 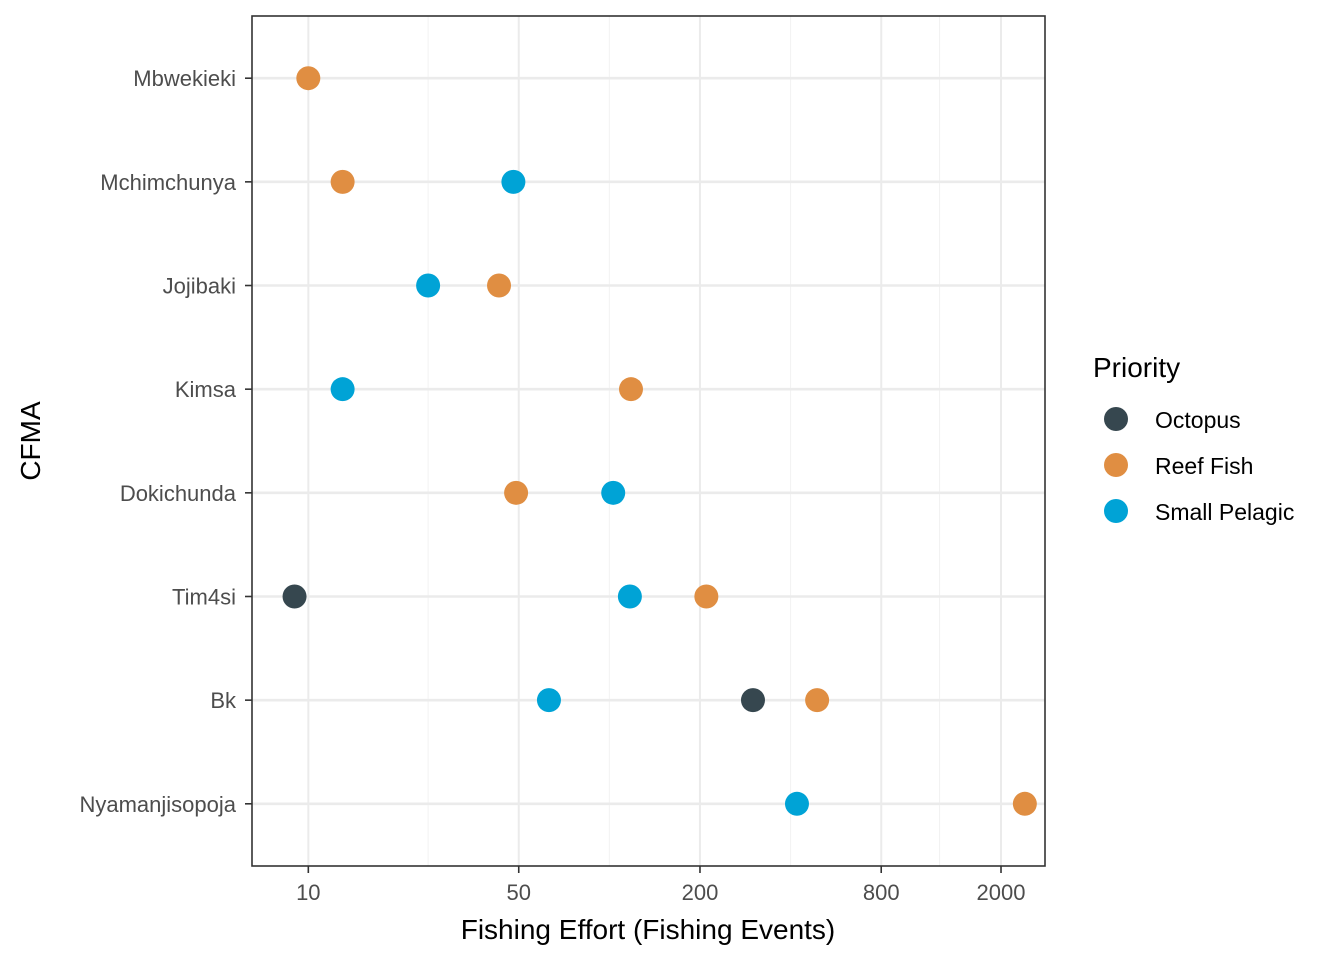 What do you see at coordinates (518, 892) in the screenshot?
I see `x-tick-label: 50` at bounding box center [518, 892].